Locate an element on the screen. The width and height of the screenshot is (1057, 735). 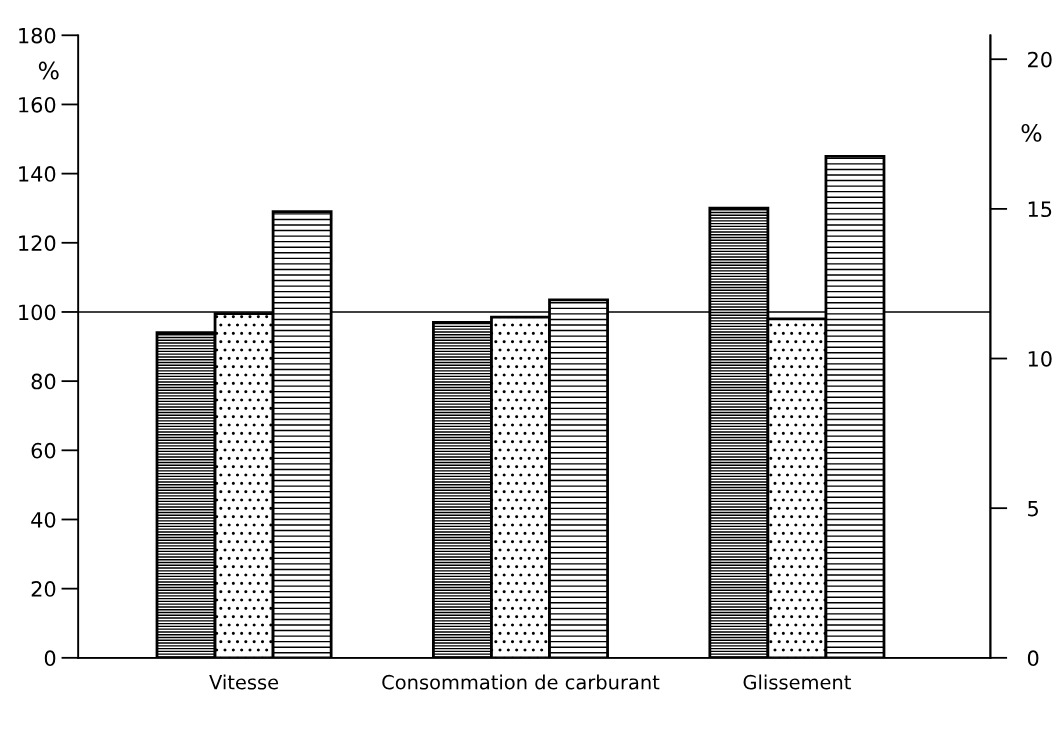
y2-tick-label: 20 is located at coordinates (1040, 59).